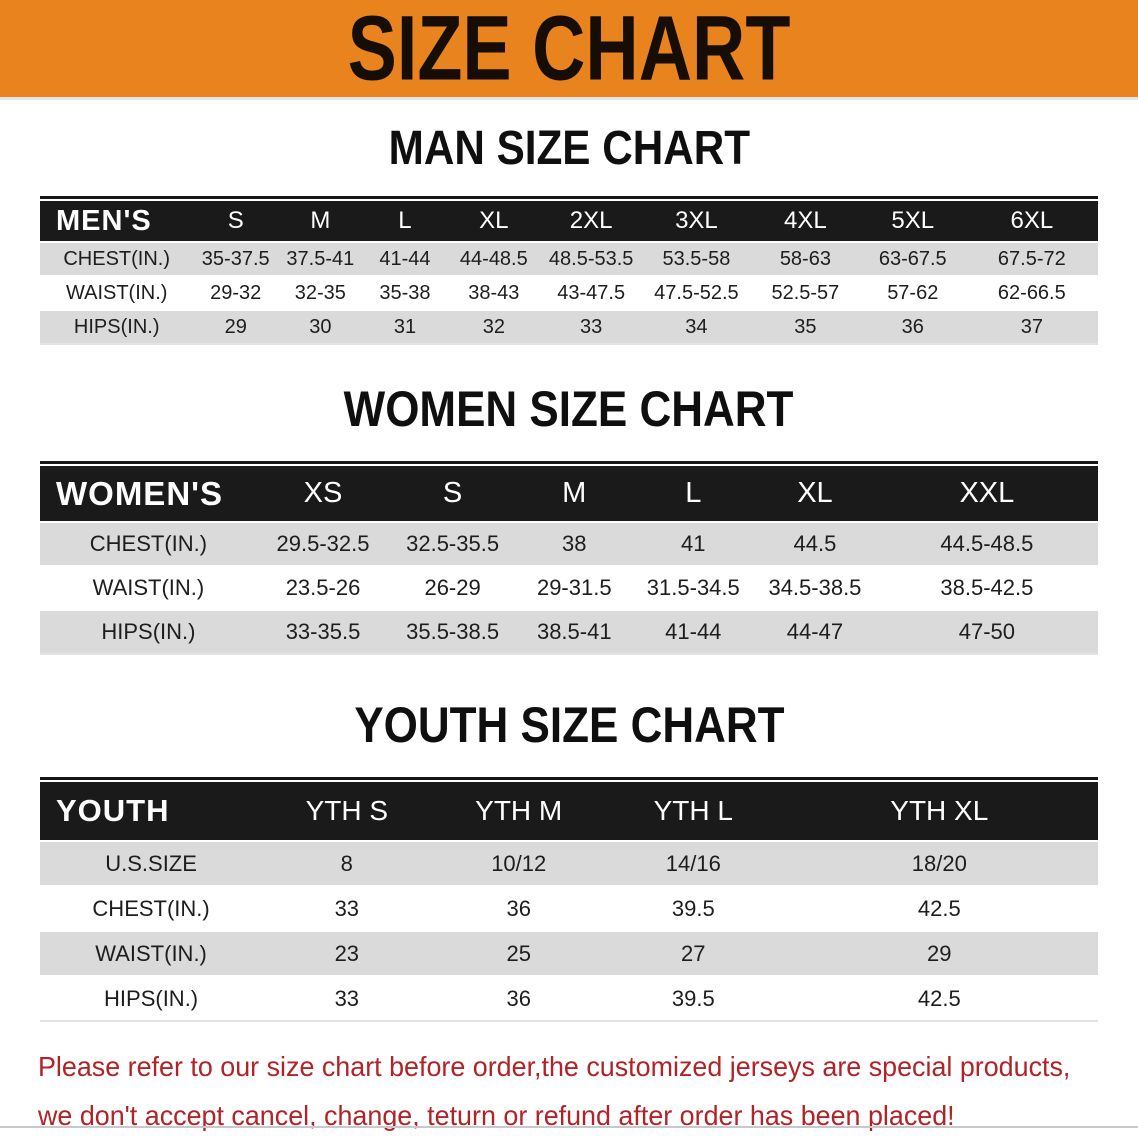  I want to click on size-value-cell: 33-35.5, so click(323, 633).